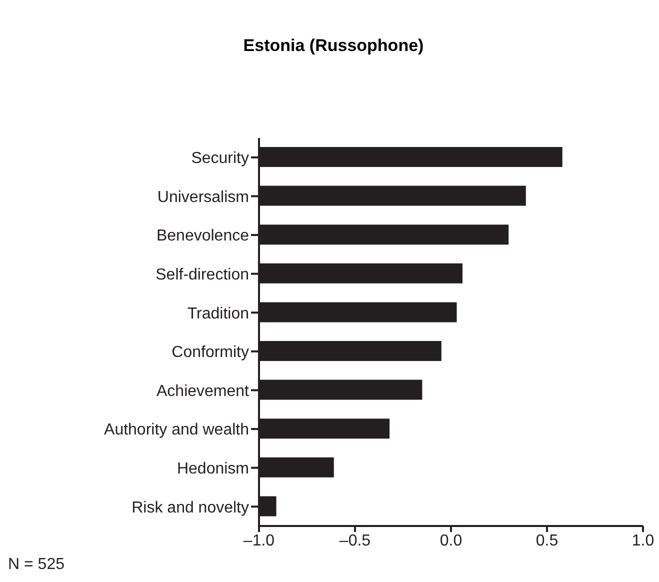  What do you see at coordinates (218, 313) in the screenshot?
I see `y-tick-label: Tradition` at bounding box center [218, 313].